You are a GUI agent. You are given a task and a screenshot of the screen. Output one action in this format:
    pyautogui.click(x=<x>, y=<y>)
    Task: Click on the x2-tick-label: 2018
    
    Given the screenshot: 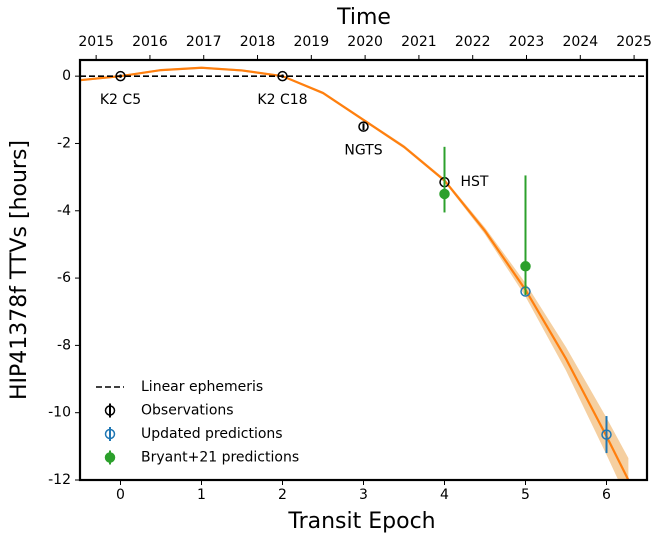 What is the action you would take?
    pyautogui.click(x=258, y=42)
    